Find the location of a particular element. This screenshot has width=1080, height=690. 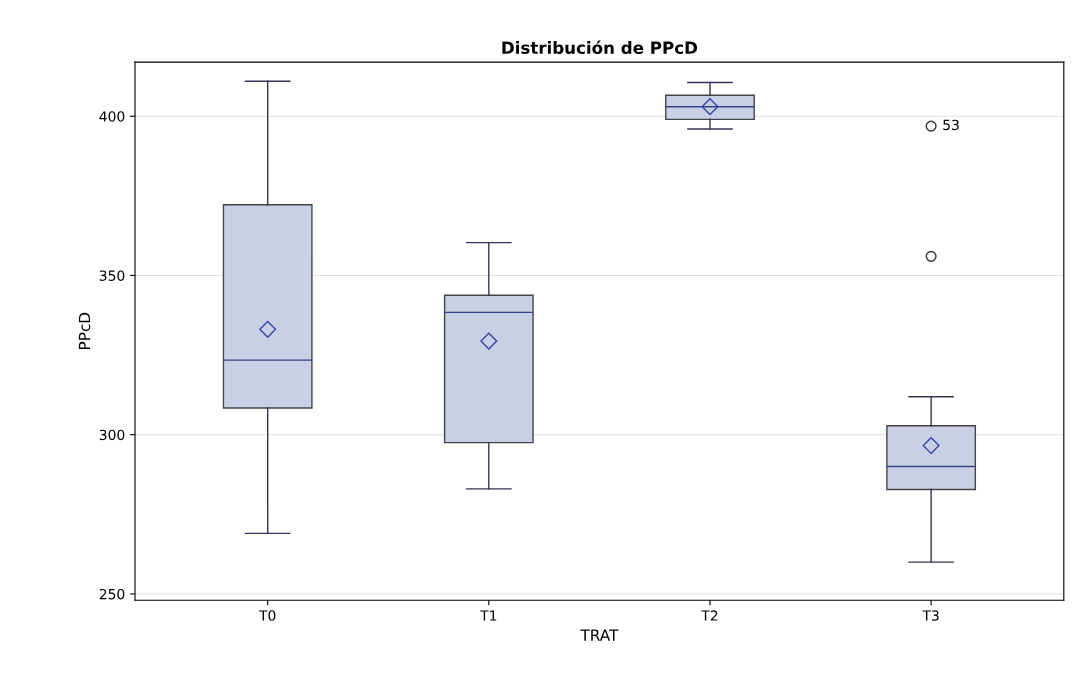

y-axis-title: PPcD is located at coordinates (84, 330).